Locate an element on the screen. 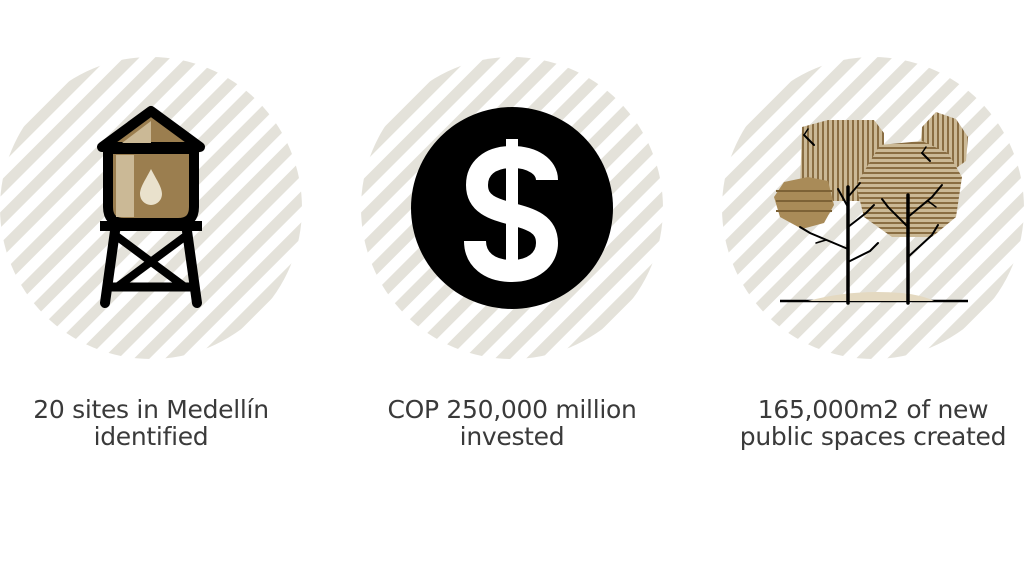 Image resolution: width=1024 pixels, height=576 pixels. water-tower-icon is located at coordinates (151, 207).